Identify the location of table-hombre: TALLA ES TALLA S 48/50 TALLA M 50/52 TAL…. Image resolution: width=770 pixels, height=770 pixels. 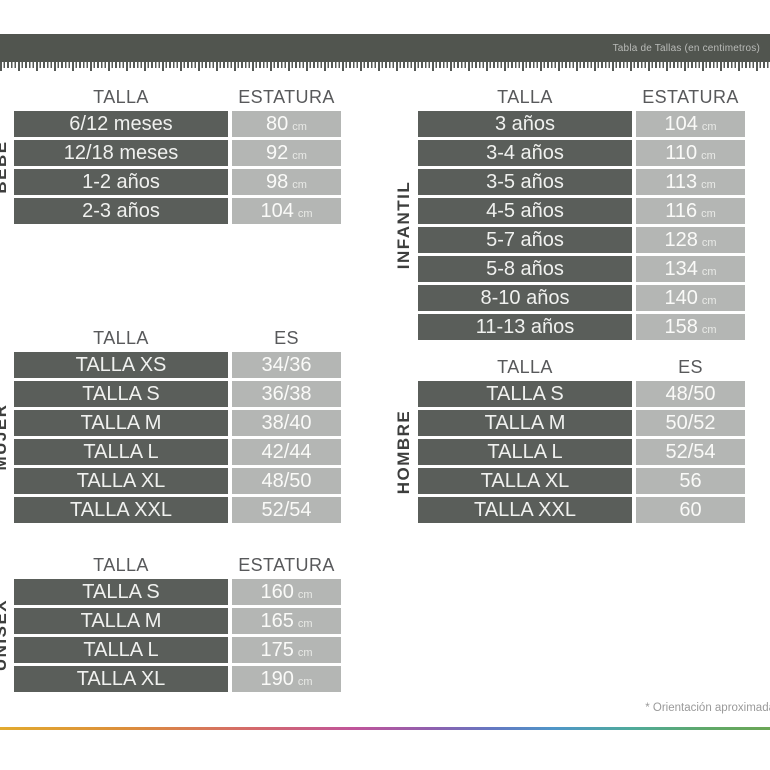
(581, 441).